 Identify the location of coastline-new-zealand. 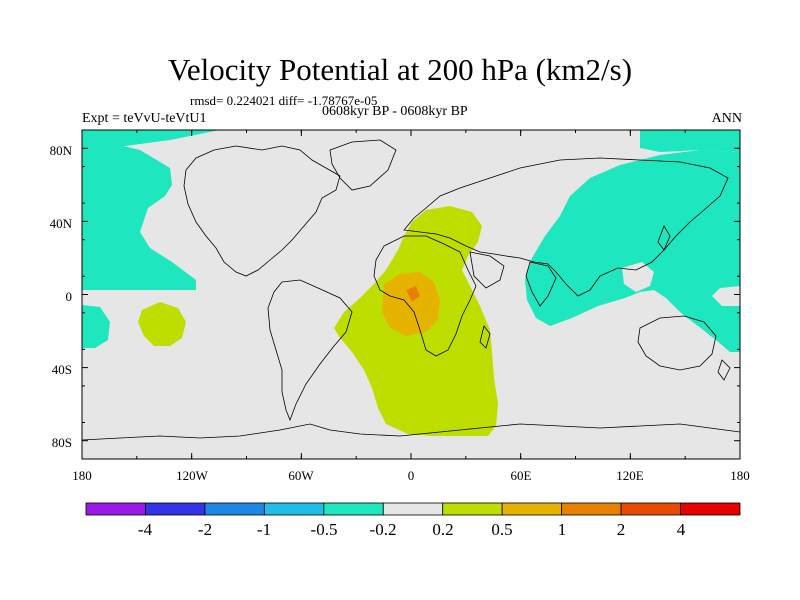
(724, 370).